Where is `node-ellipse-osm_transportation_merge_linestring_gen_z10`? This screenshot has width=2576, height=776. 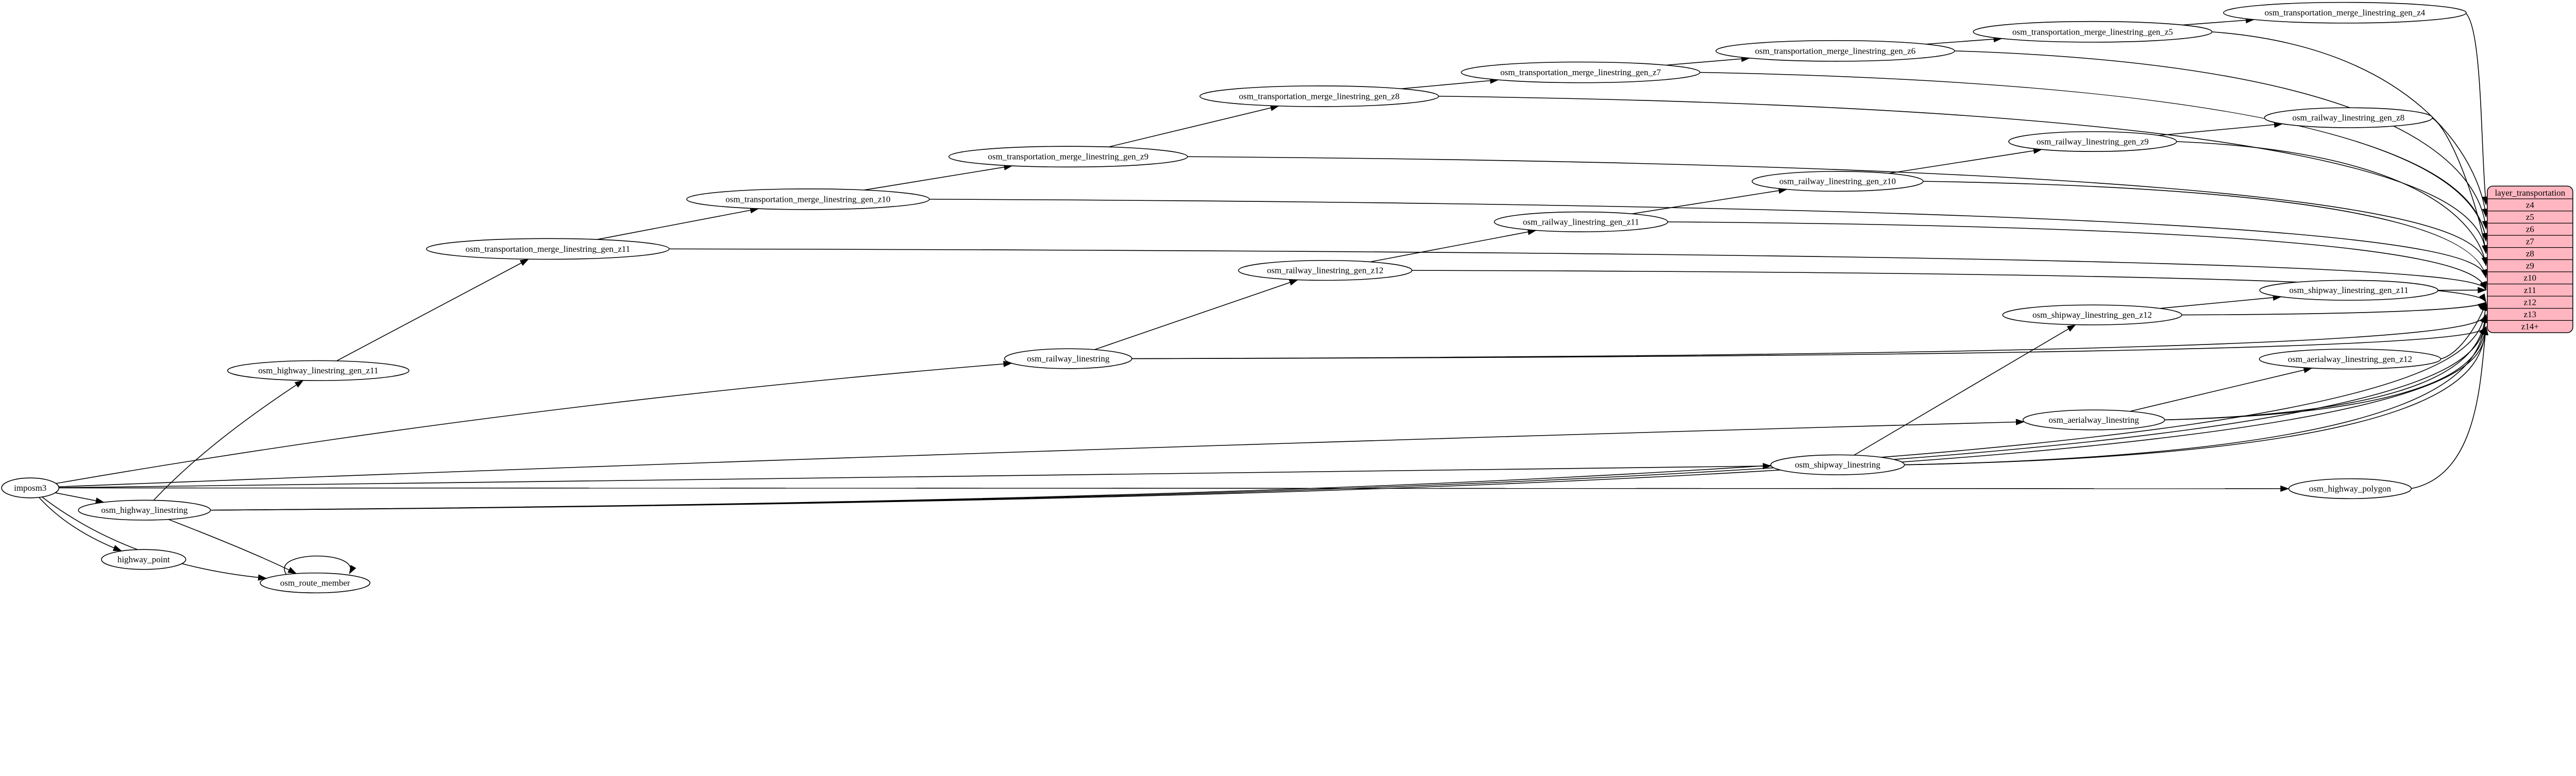 node-ellipse-osm_transportation_merge_linestring_gen_z10 is located at coordinates (808, 199).